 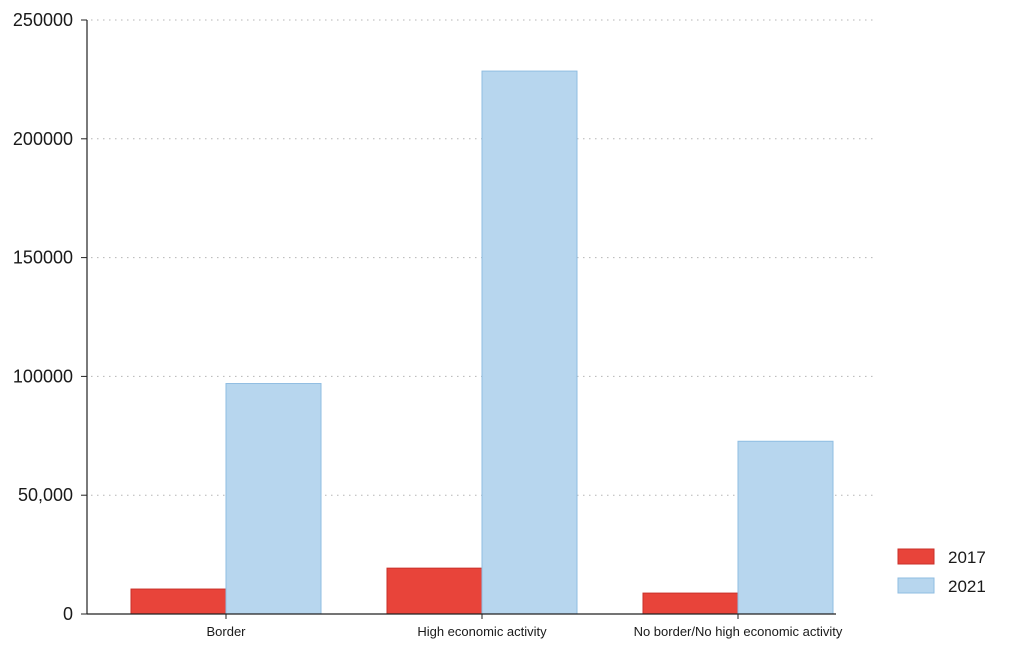 What do you see at coordinates (967, 557) in the screenshot?
I see `legend-label-2017: 2017` at bounding box center [967, 557].